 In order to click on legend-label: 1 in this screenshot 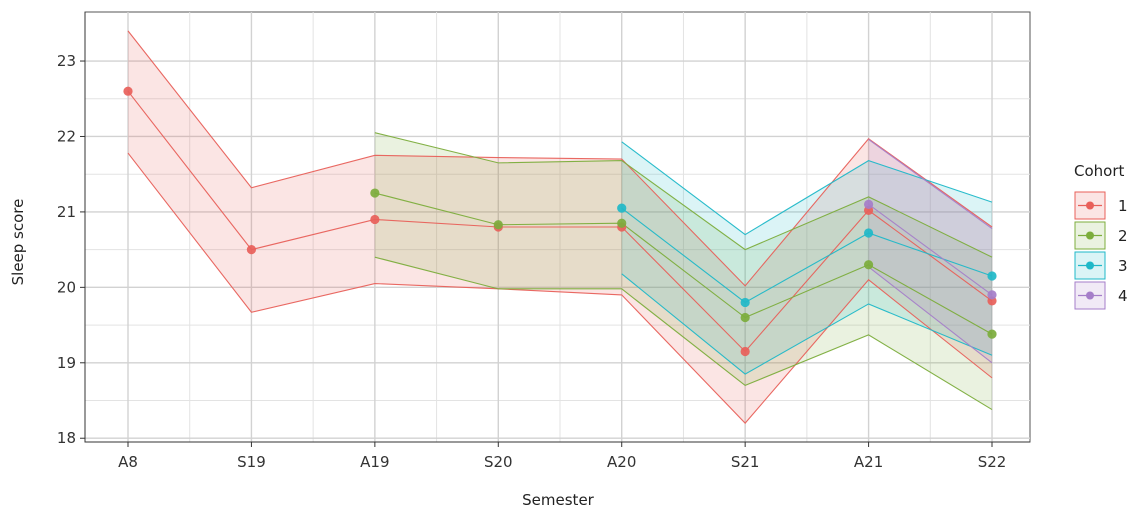, I will do `click(1123, 206)`.